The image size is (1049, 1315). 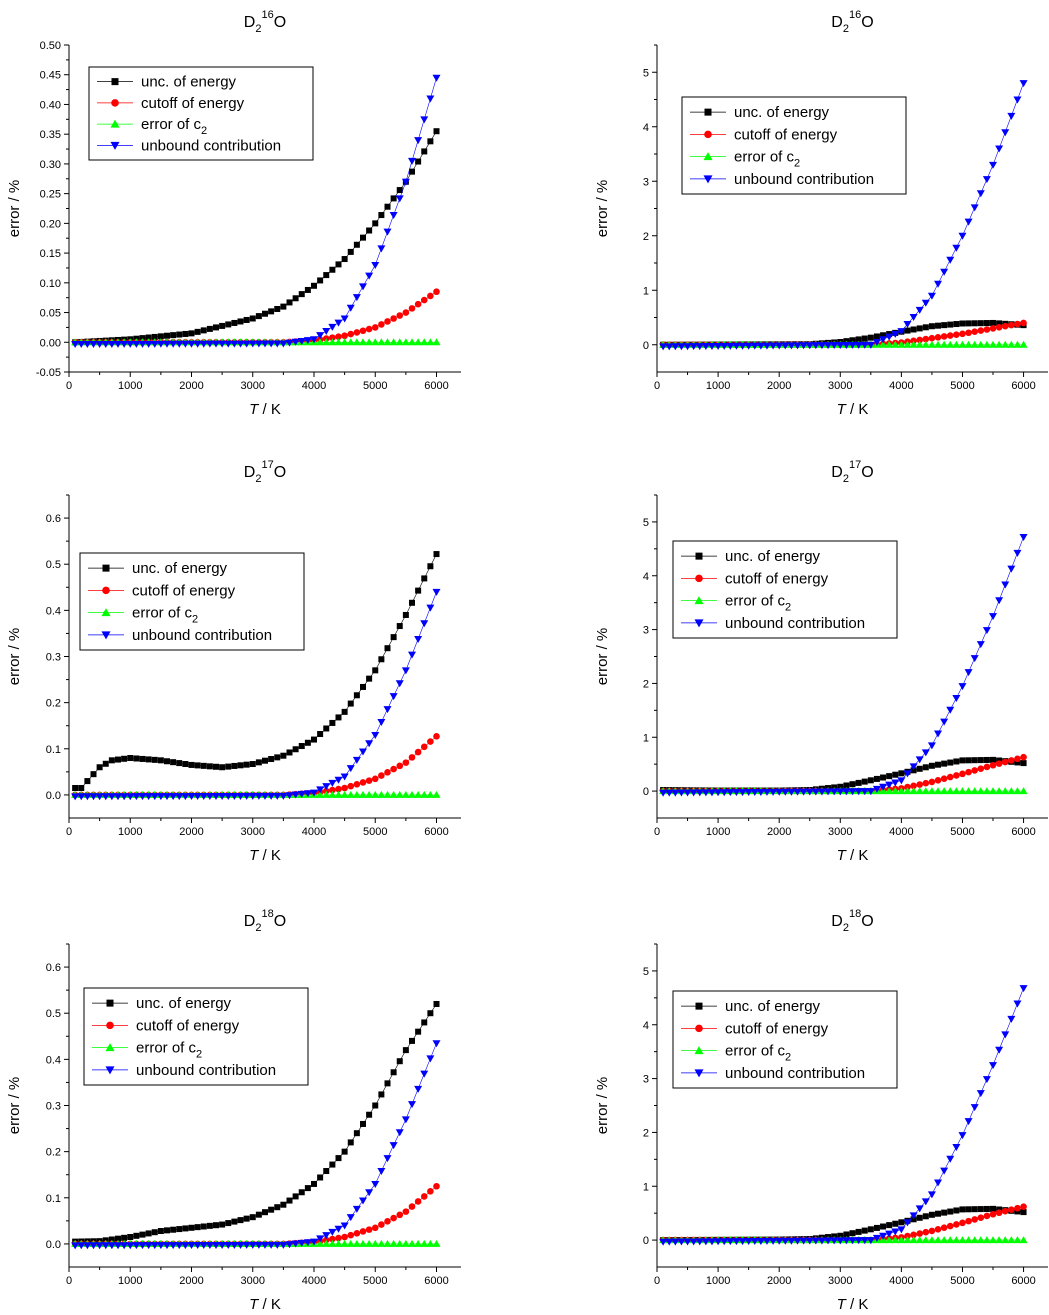 I want to click on y-tick-label: 4, so click(x=646, y=1026).